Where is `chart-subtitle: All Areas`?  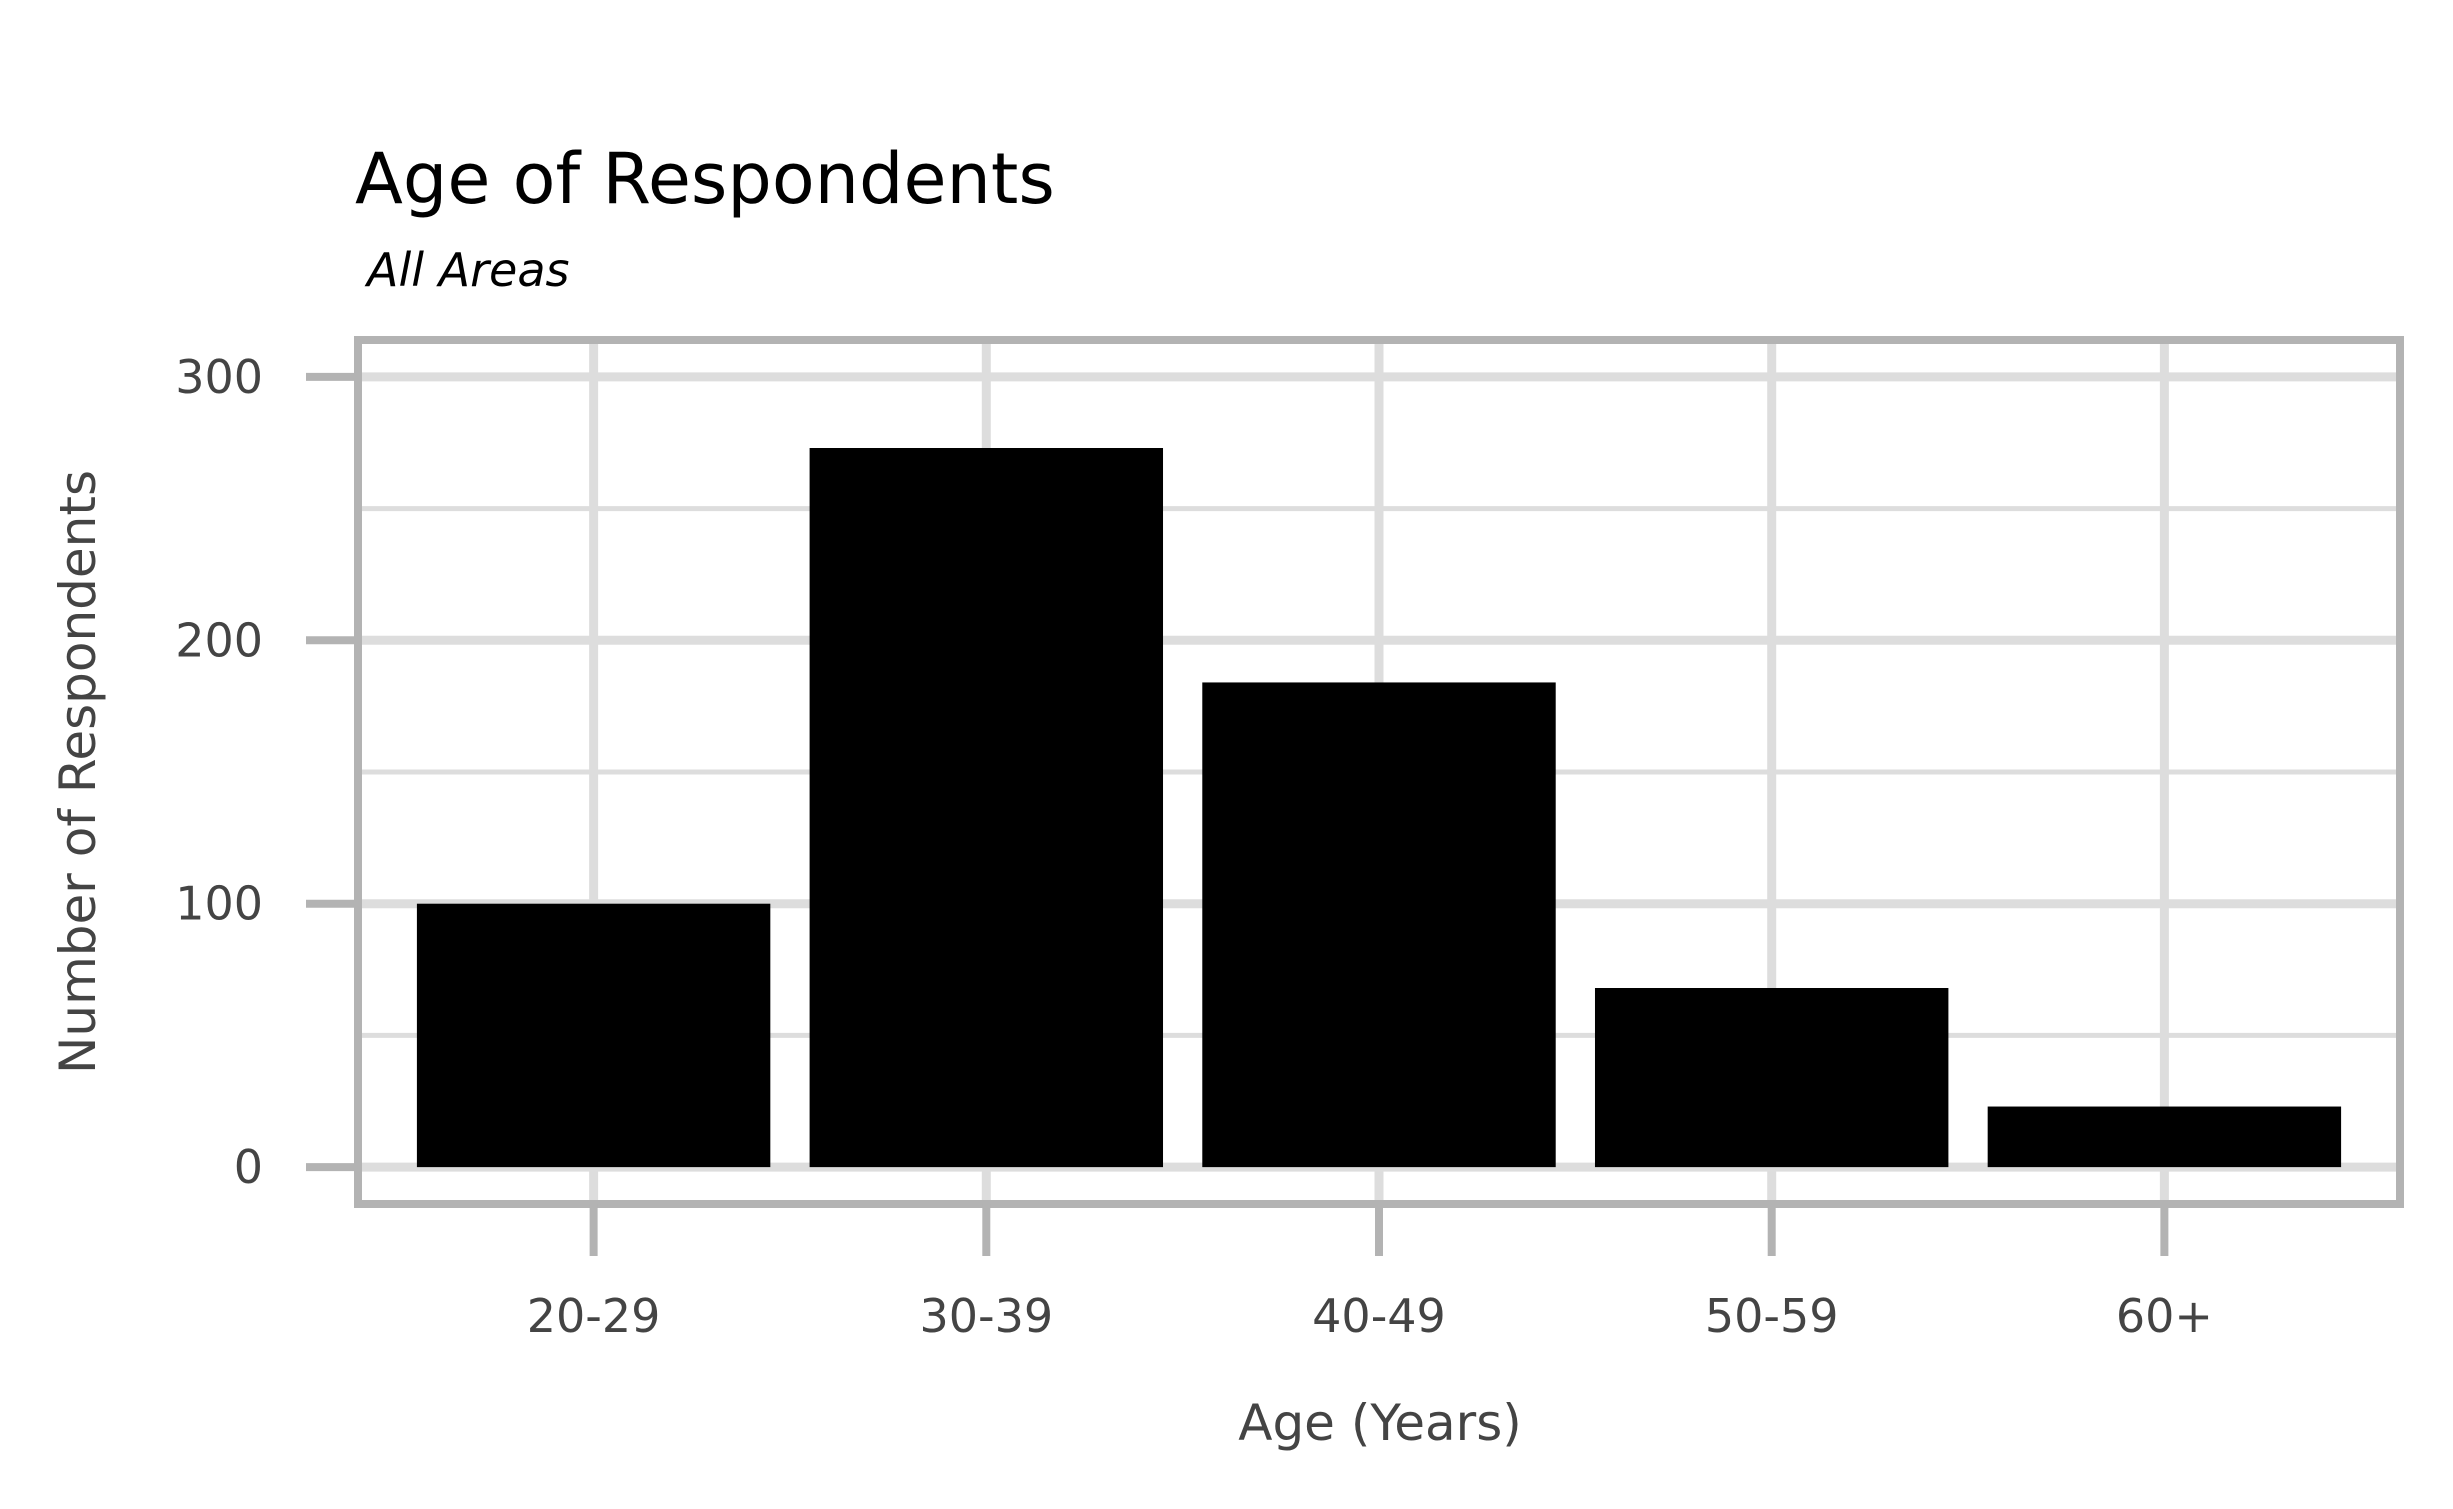
chart-subtitle: All Areas is located at coordinates (467, 270).